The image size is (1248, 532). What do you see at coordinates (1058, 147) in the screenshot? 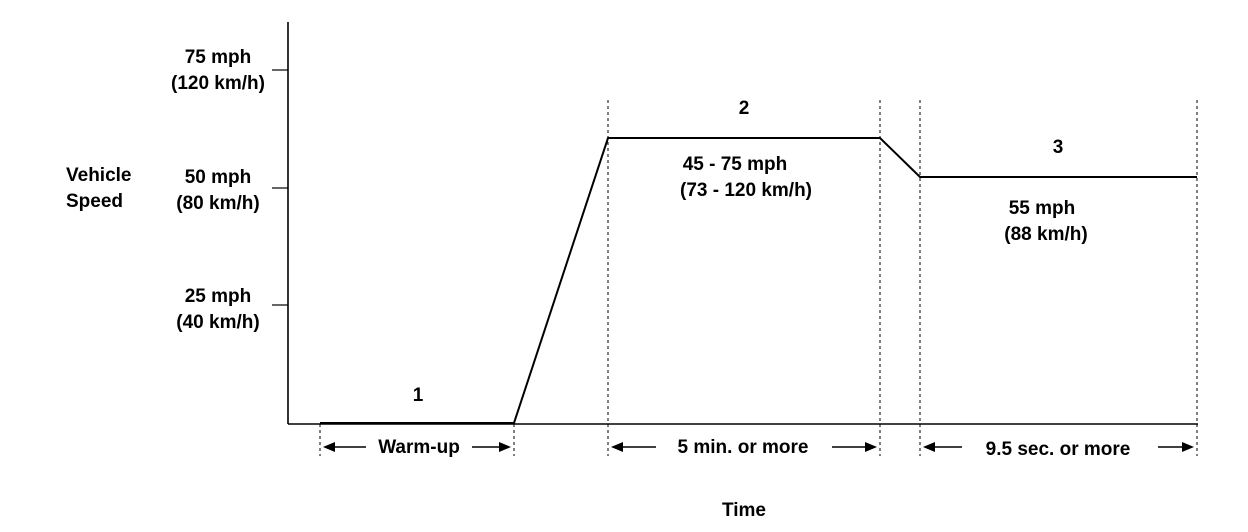
I see `phase3-number: 3` at bounding box center [1058, 147].